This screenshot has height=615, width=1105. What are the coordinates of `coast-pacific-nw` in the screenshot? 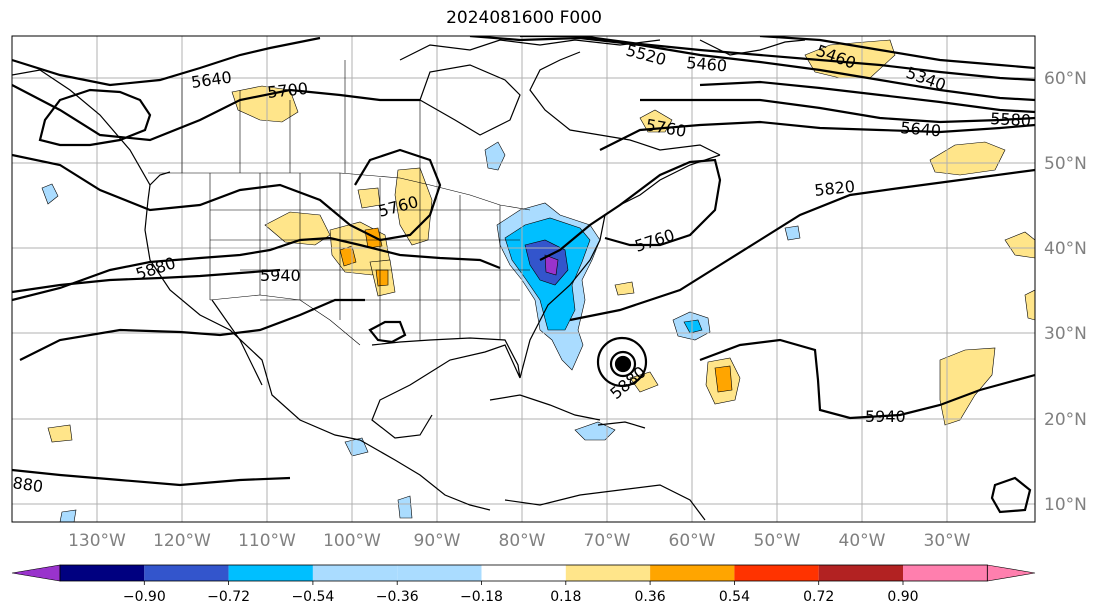 It's located at (160, 178).